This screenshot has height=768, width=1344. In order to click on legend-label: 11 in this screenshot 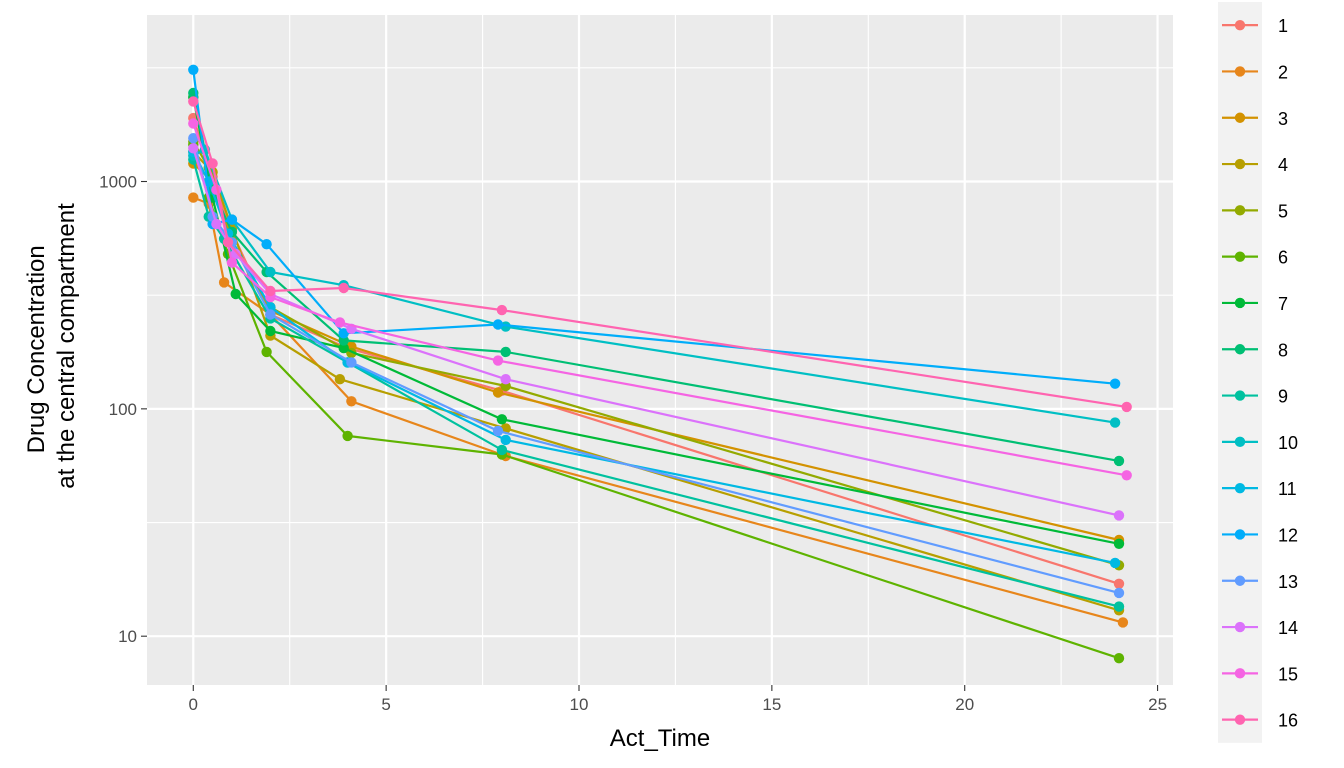, I will do `click(1287, 489)`.